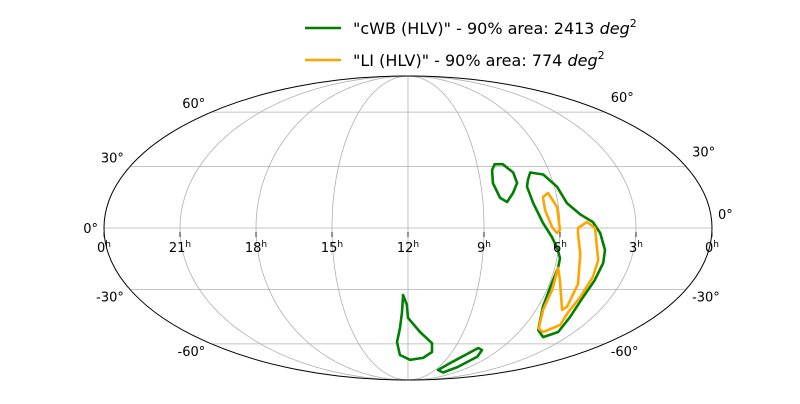  I want to click on dec-tick-label-right: 0°, so click(725, 215).